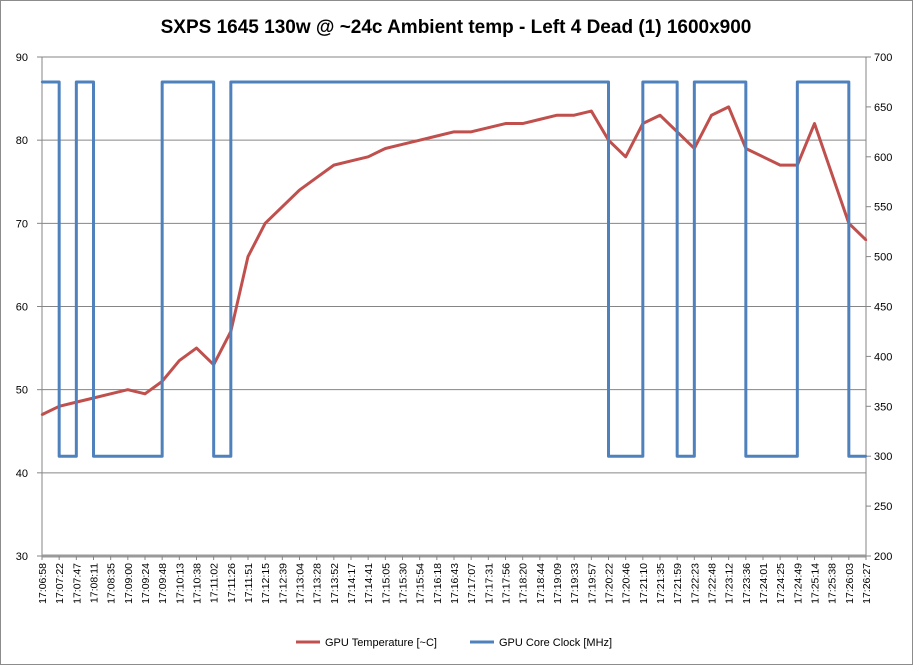 The image size is (913, 665). Describe the element at coordinates (883, 258) in the screenshot. I see `y2-tick-label-500: 500` at that location.